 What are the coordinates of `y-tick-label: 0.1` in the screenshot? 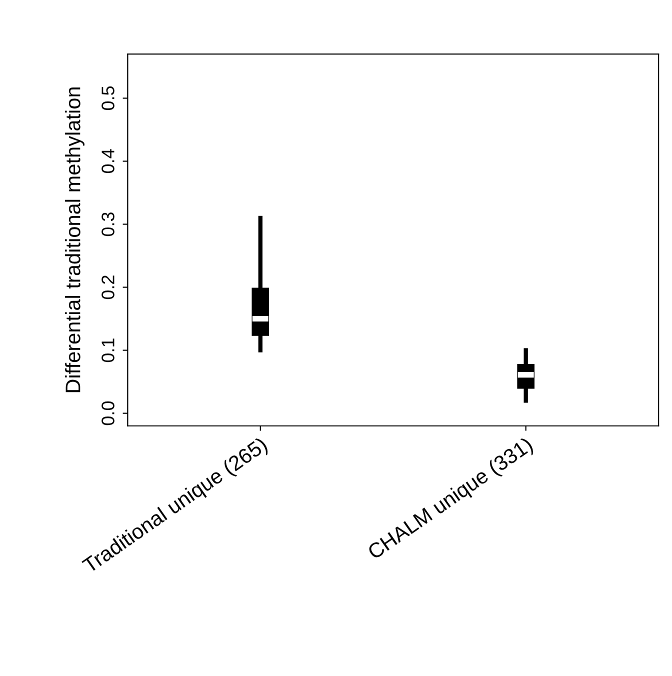 It's located at (108, 350).